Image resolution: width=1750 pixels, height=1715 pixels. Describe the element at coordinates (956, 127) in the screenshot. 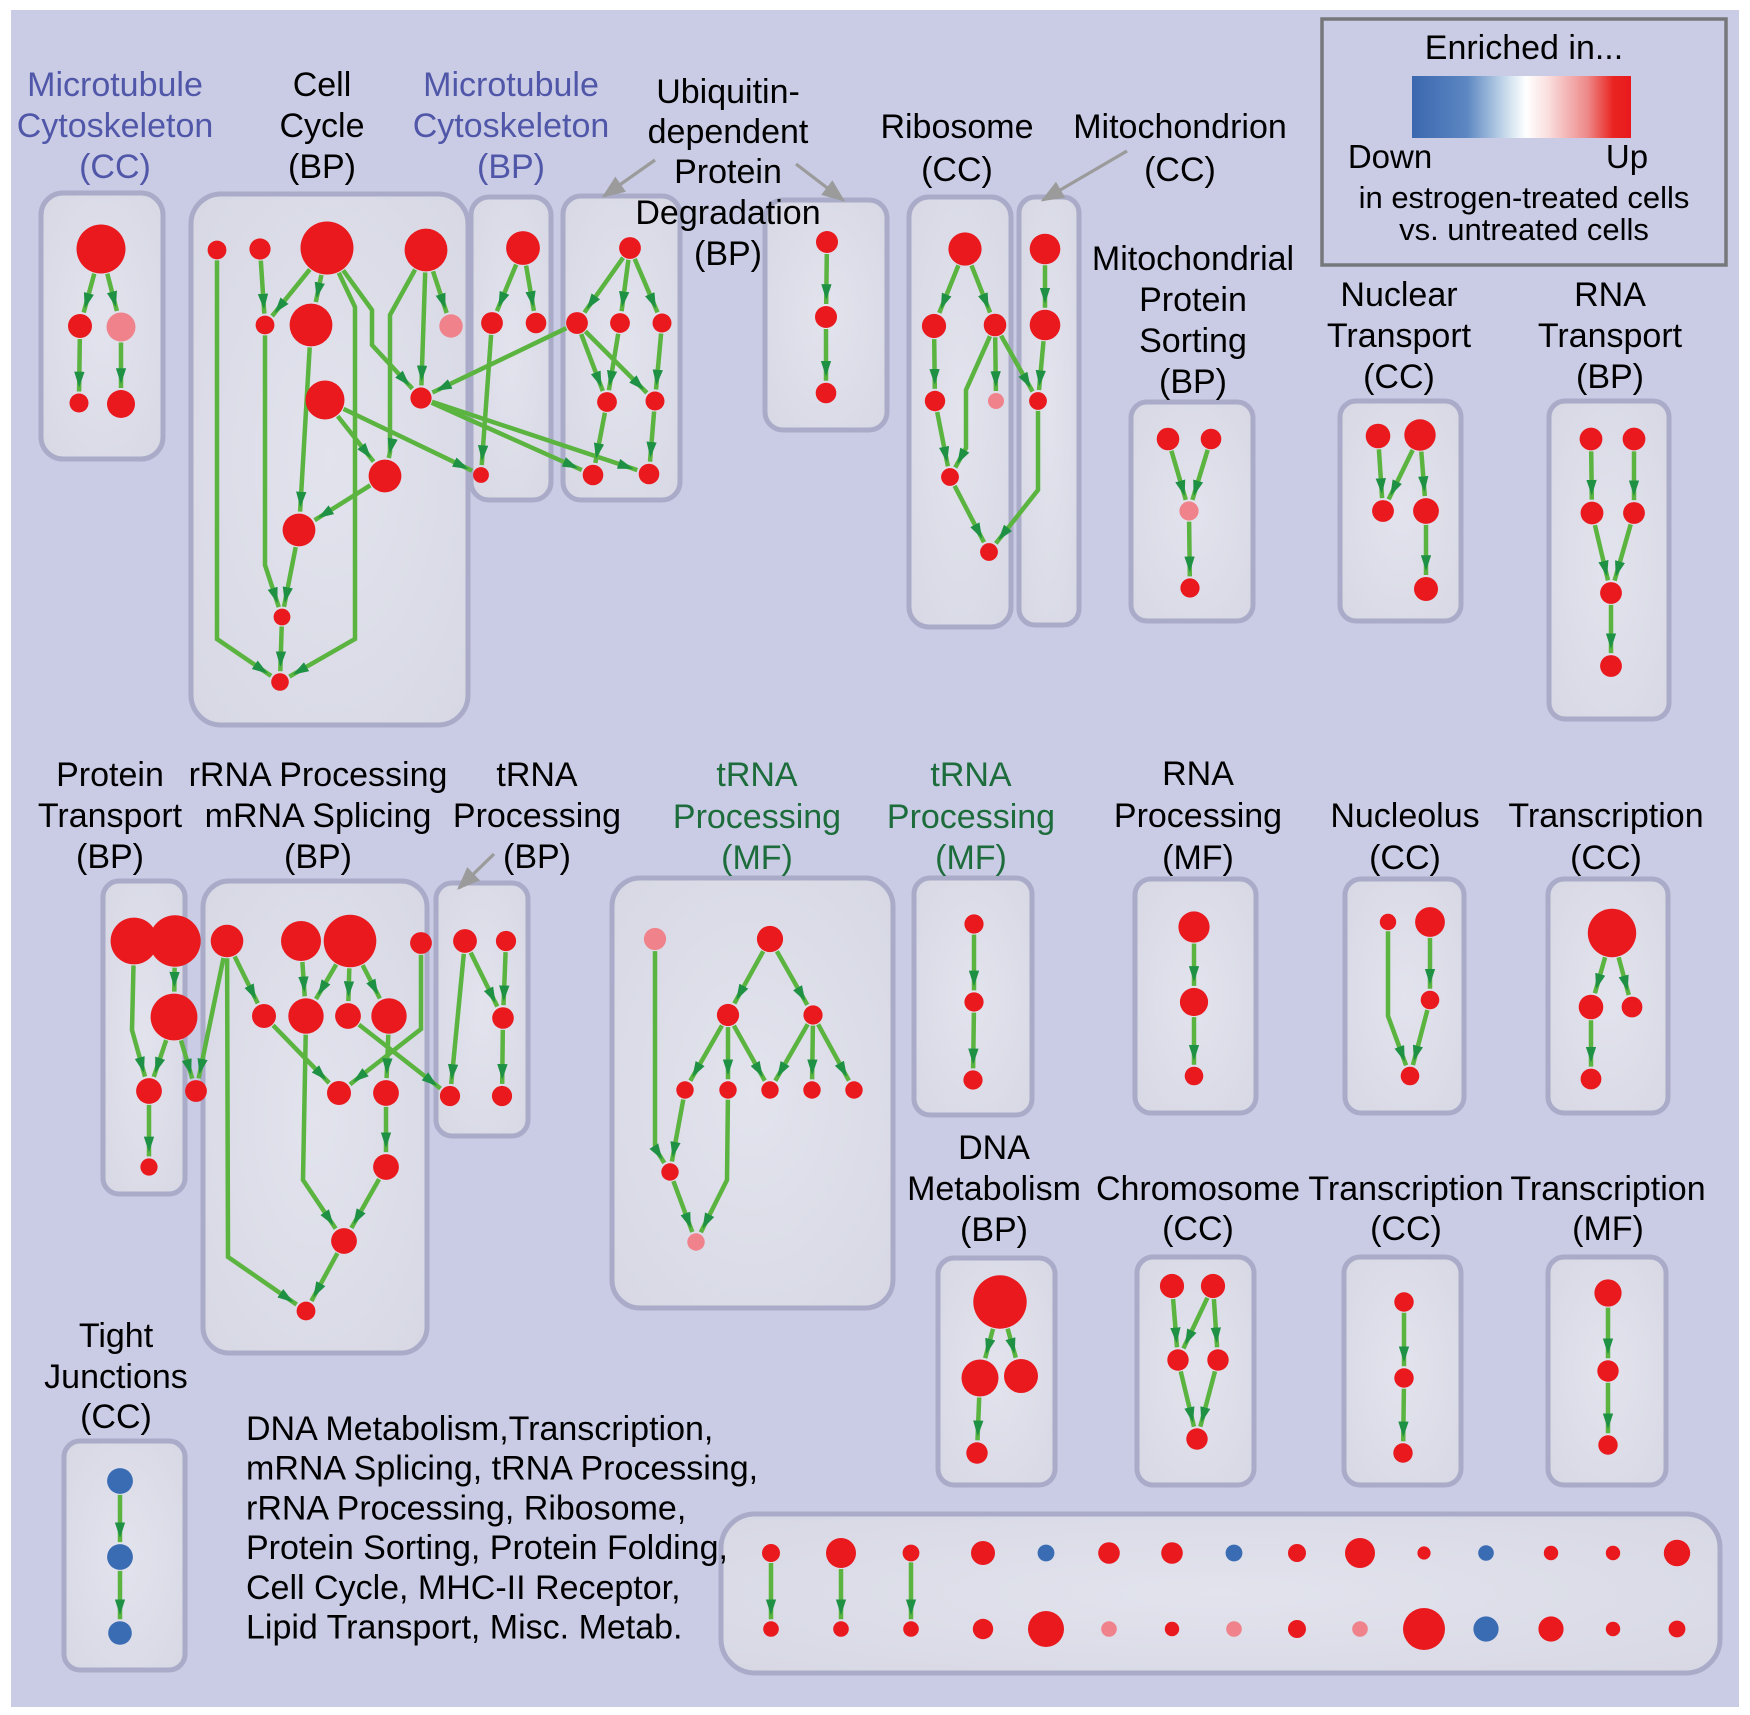

I see `svg-text: Ribosome` at that location.